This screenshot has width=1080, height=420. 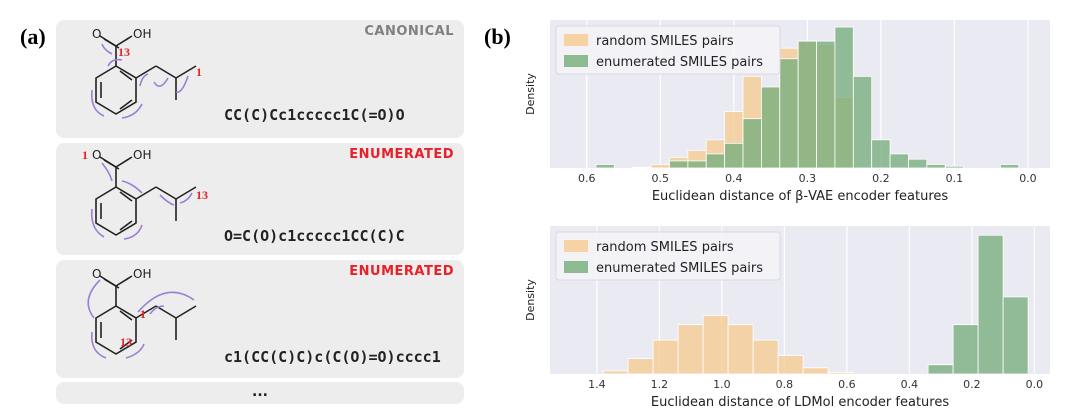 What do you see at coordinates (142, 34) in the screenshot?
I see `hydroxyl-label: OH` at bounding box center [142, 34].